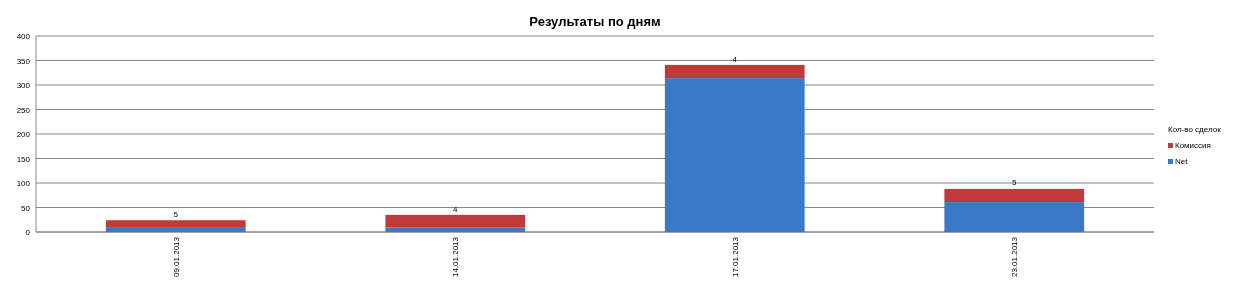  What do you see at coordinates (1182, 161) in the screenshot?
I see `legend-label: Net` at bounding box center [1182, 161].